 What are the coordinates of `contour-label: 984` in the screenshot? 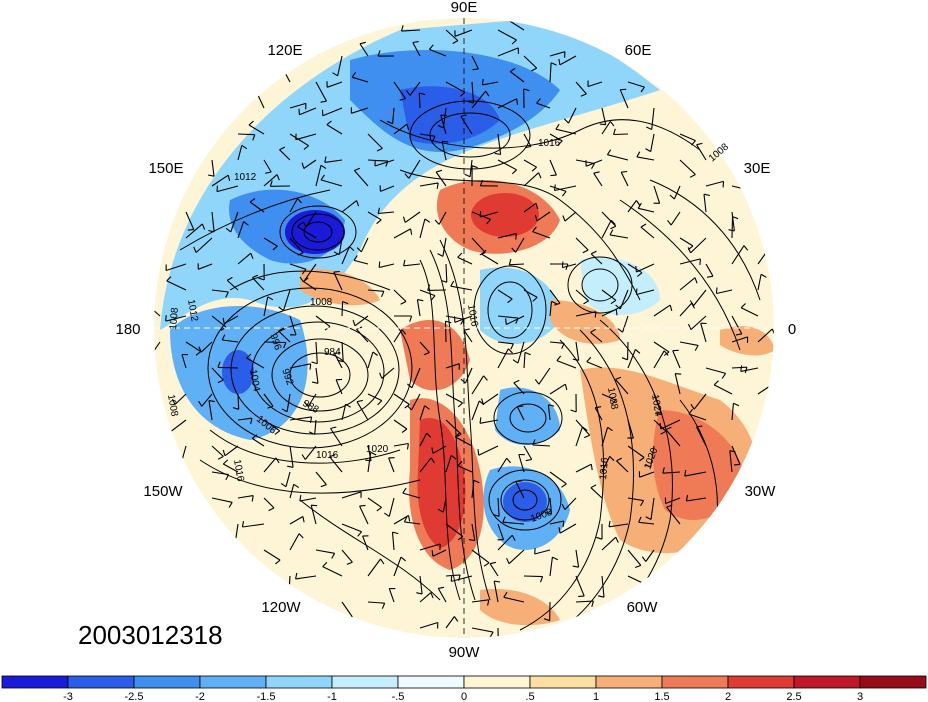 It's located at (332, 352).